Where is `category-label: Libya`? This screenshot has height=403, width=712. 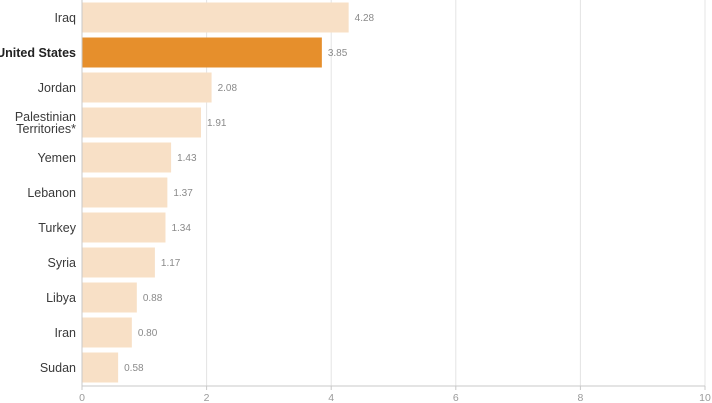 category-label: Libya is located at coordinates (61, 298).